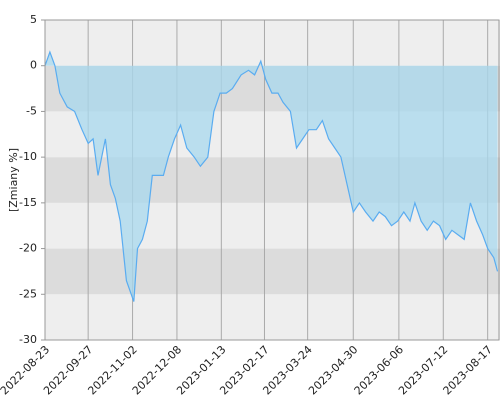  Describe the element at coordinates (13, 180) in the screenshot. I see `y-axis-label: [Zmiany %]` at that location.